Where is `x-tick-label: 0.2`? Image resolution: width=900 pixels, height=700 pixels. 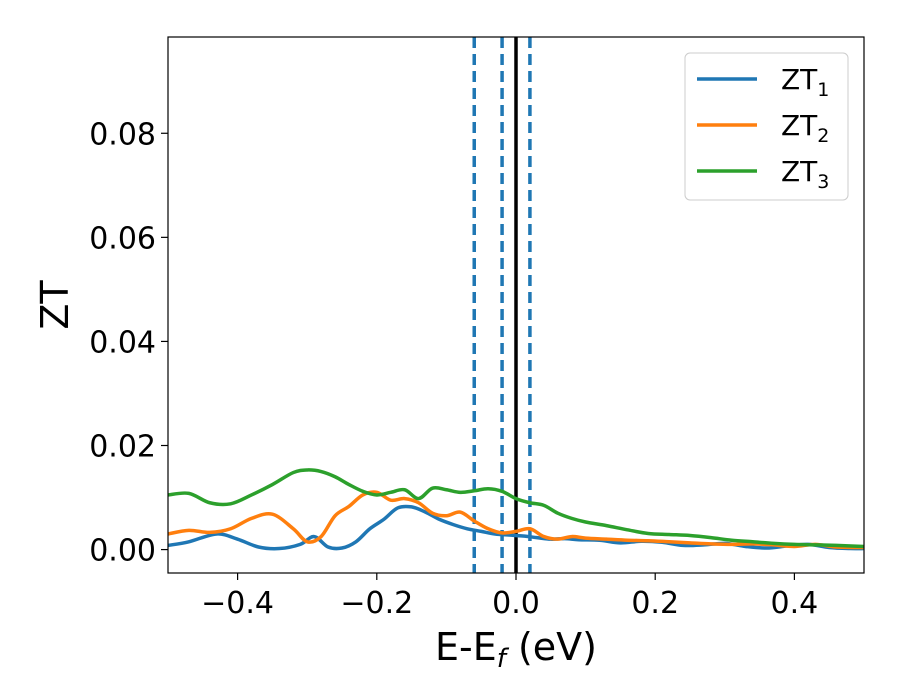 x-tick-label: 0.2 is located at coordinates (655, 603).